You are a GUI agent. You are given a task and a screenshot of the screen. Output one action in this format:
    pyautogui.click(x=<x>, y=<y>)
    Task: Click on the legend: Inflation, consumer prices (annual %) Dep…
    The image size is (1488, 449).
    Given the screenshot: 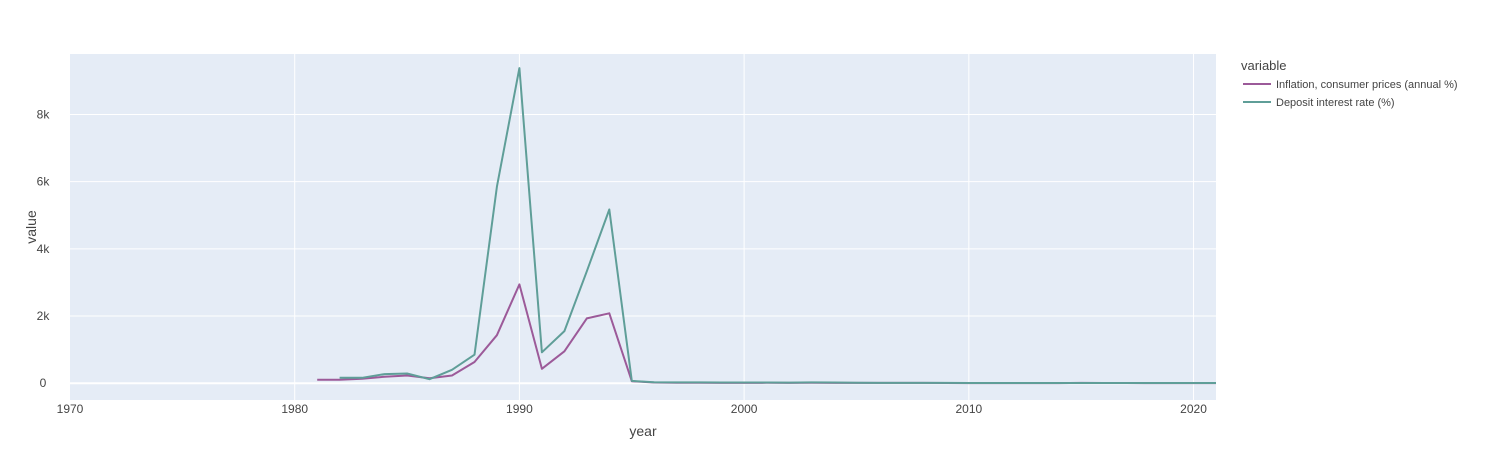 What is the action you would take?
    pyautogui.click(x=1350, y=94)
    